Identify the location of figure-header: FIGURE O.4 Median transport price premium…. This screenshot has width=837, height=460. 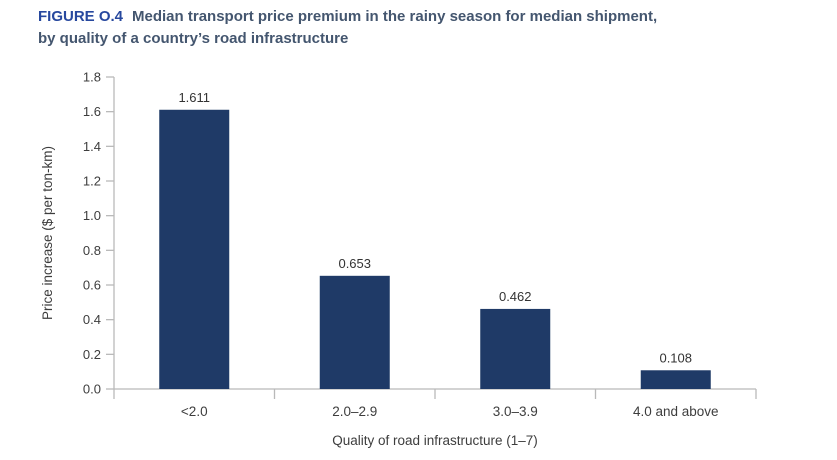
(398, 28).